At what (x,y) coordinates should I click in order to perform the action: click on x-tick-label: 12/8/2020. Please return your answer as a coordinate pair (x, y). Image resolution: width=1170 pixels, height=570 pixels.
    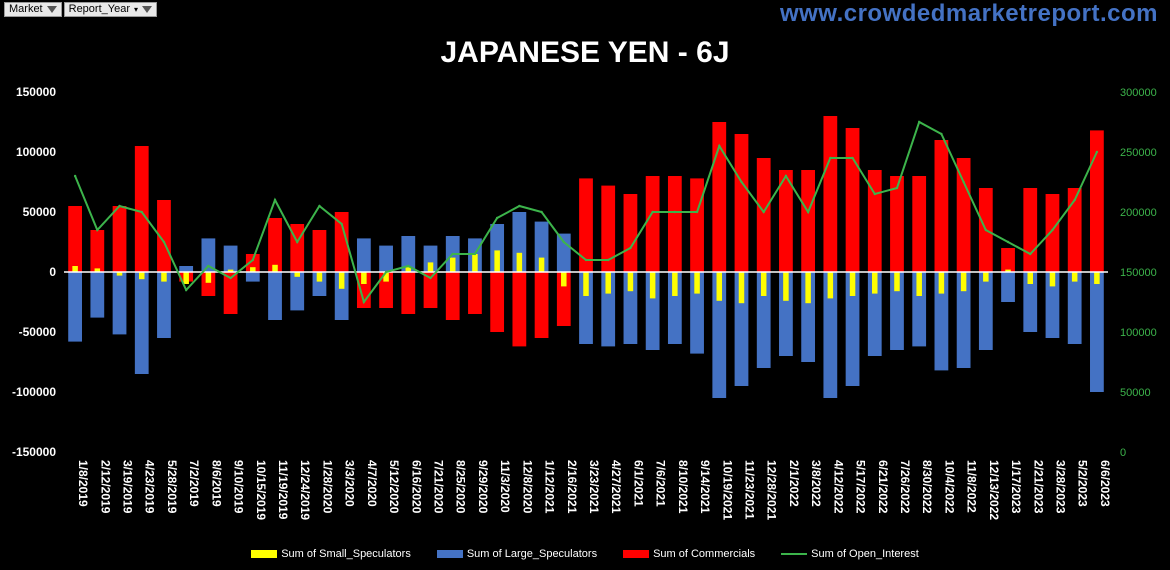
    Looking at the image, I should click on (527, 487).